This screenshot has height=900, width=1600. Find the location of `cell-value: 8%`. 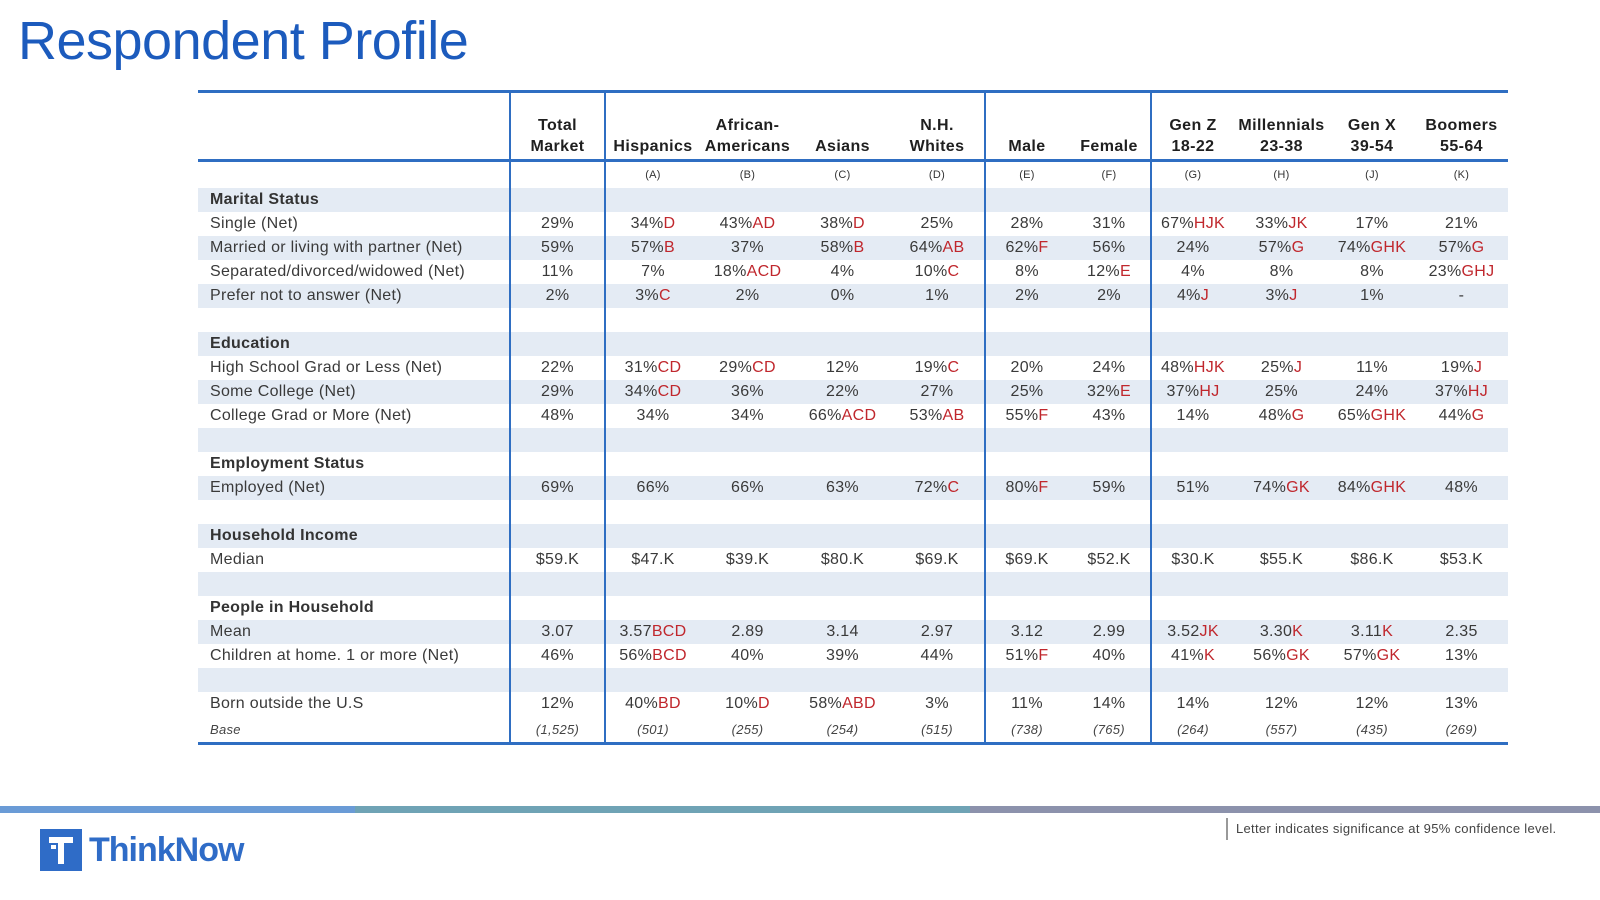

cell-value: 8% is located at coordinates (1281, 271).